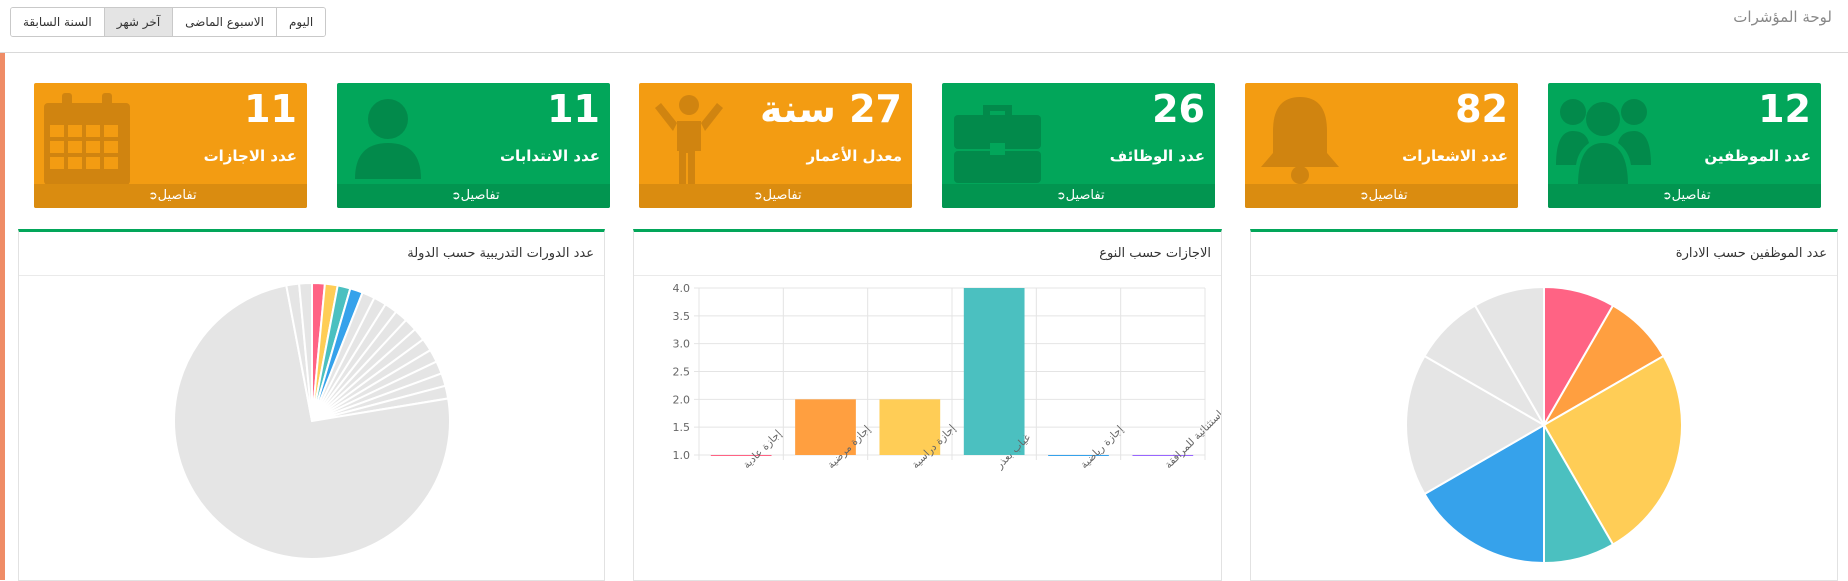 This screenshot has width=1848, height=581. I want to click on card-employees: 12 عدد الموظفين تفاصيل➲, so click(1684, 145).